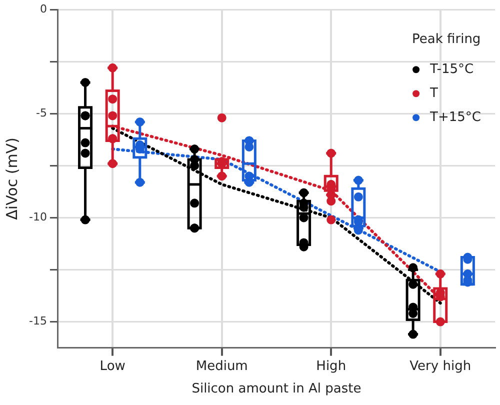  Describe the element at coordinates (331, 366) in the screenshot. I see `x-tick-label: High` at that location.